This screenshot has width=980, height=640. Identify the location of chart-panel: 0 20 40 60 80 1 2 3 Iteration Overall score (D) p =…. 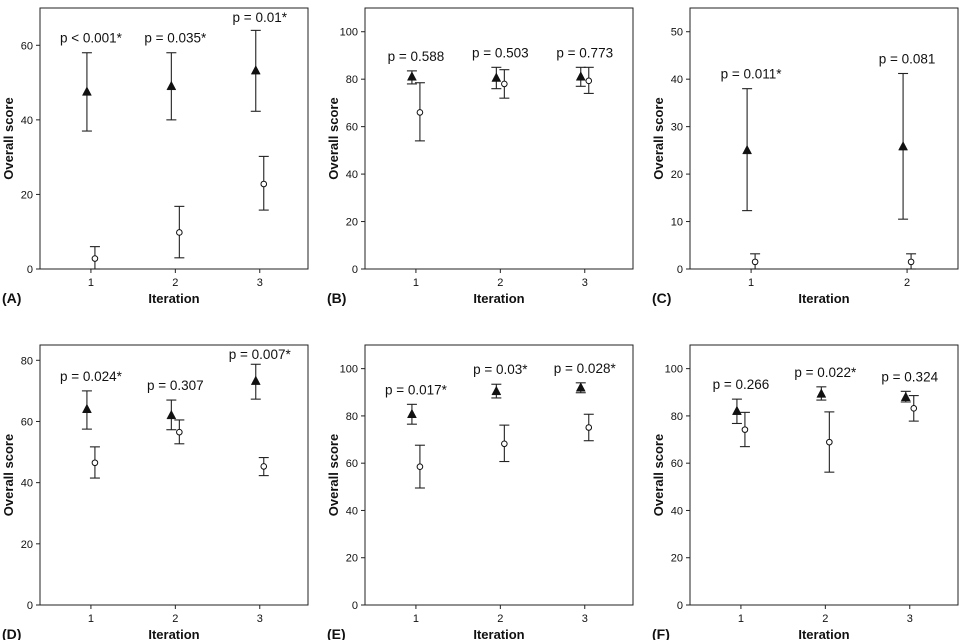
(155, 492).